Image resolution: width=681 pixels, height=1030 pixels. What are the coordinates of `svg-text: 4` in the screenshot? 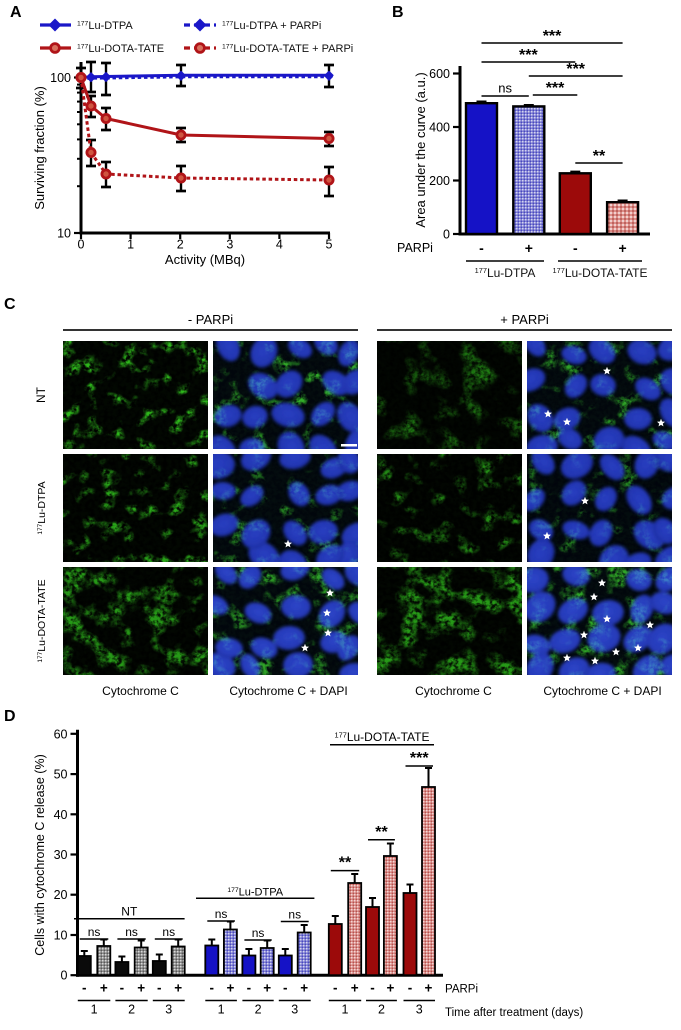 It's located at (279, 245).